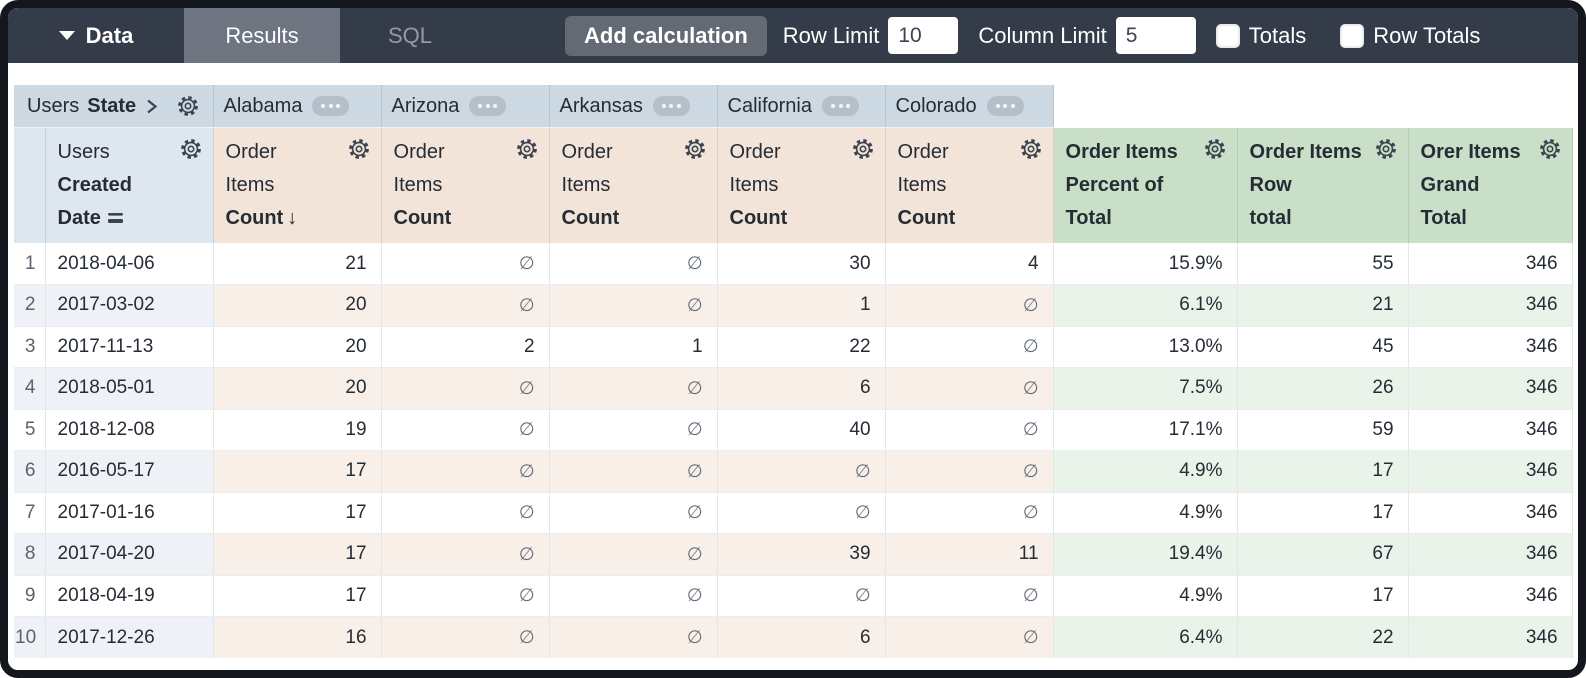 The width and height of the screenshot is (1586, 678). What do you see at coordinates (1323, 185) in the screenshot?
I see `calc-header-row-total: Order Items Row total` at bounding box center [1323, 185].